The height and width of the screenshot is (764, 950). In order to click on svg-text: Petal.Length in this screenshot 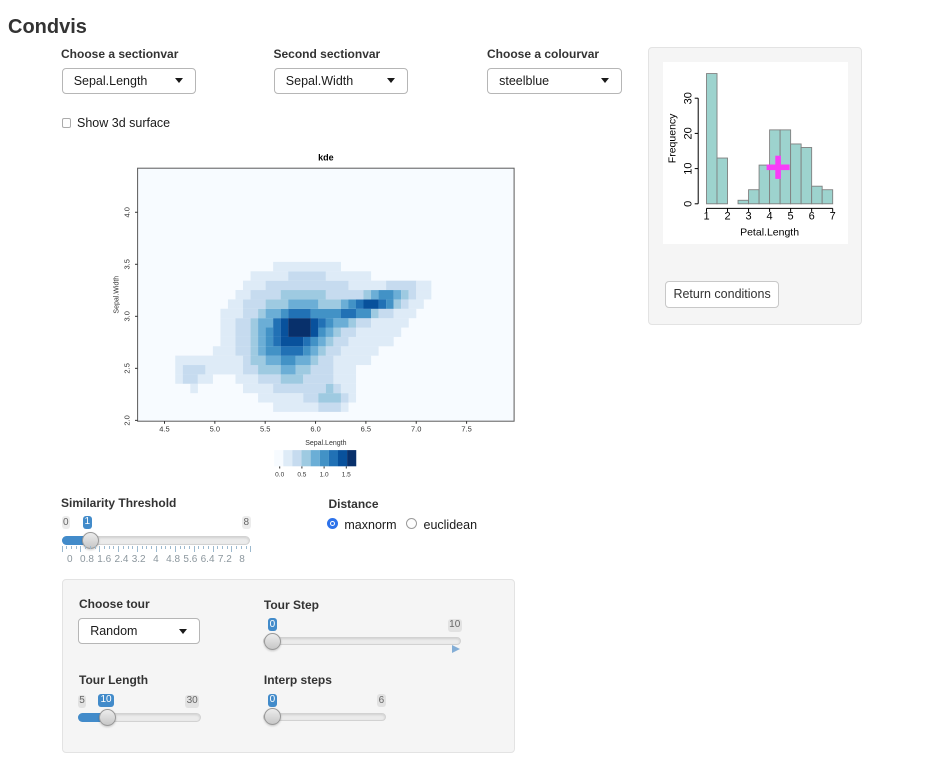, I will do `click(769, 233)`.